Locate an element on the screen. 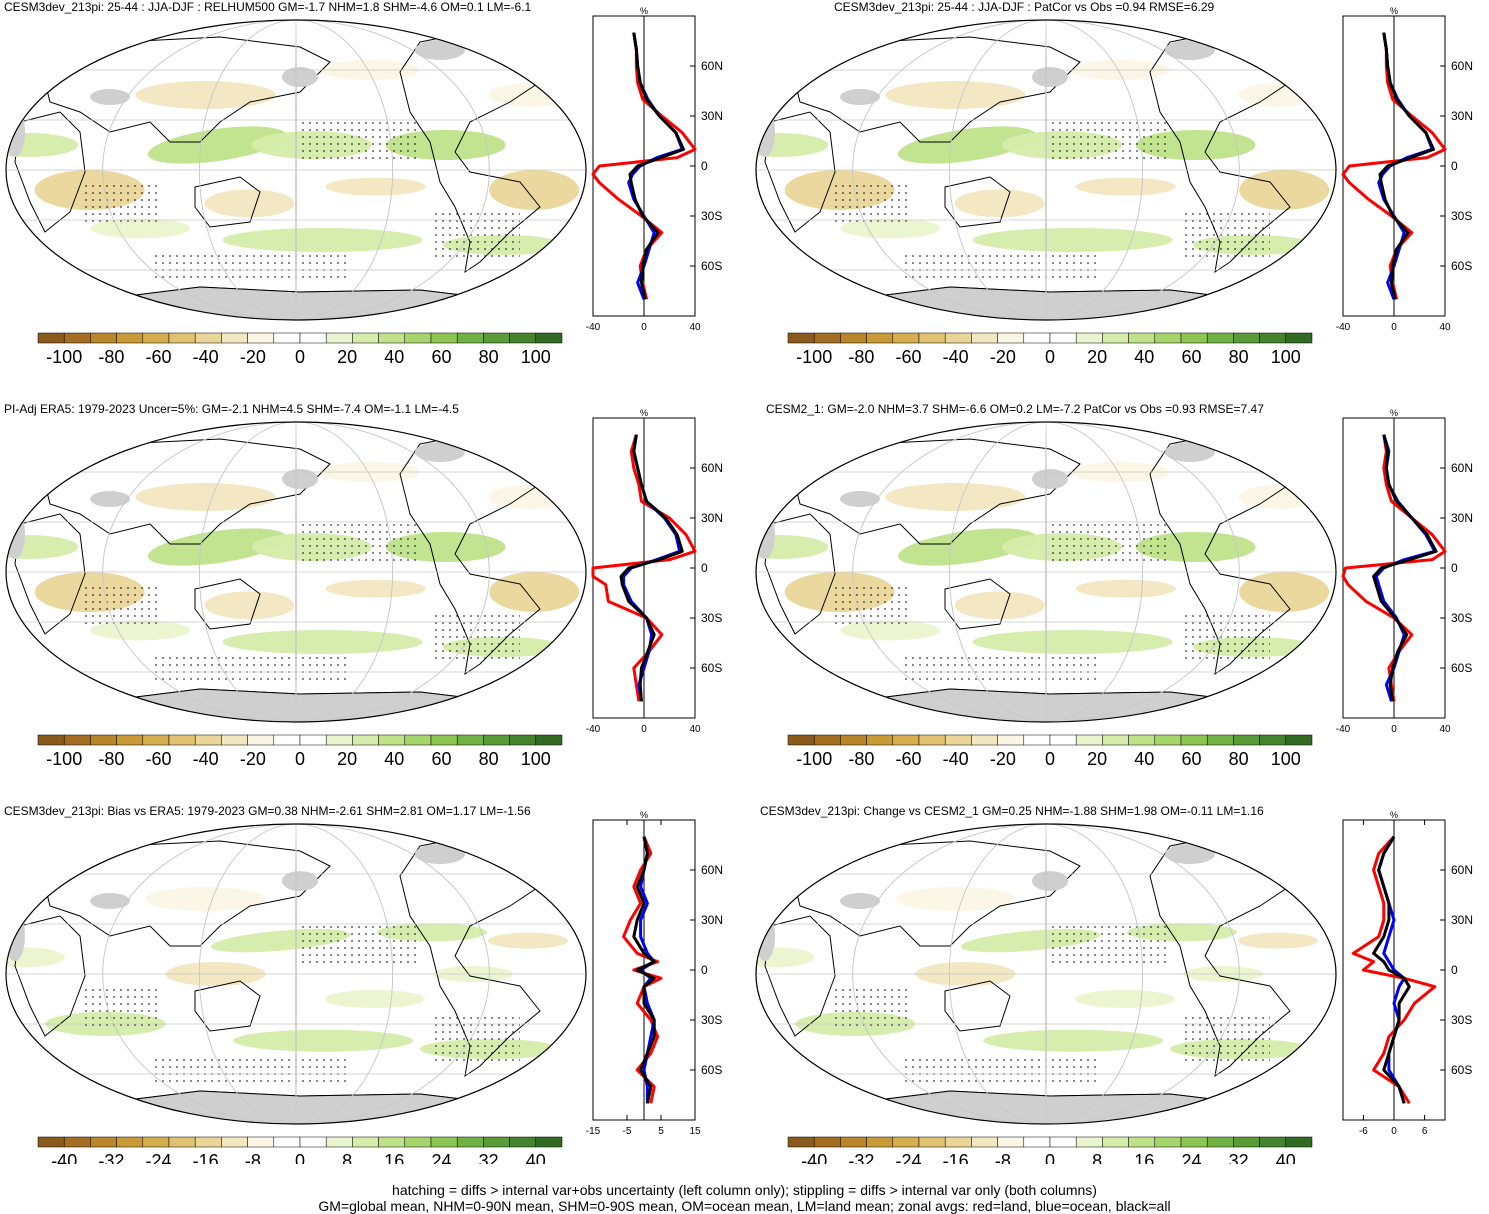  antarctica-land is located at coordinates (300, 1107).